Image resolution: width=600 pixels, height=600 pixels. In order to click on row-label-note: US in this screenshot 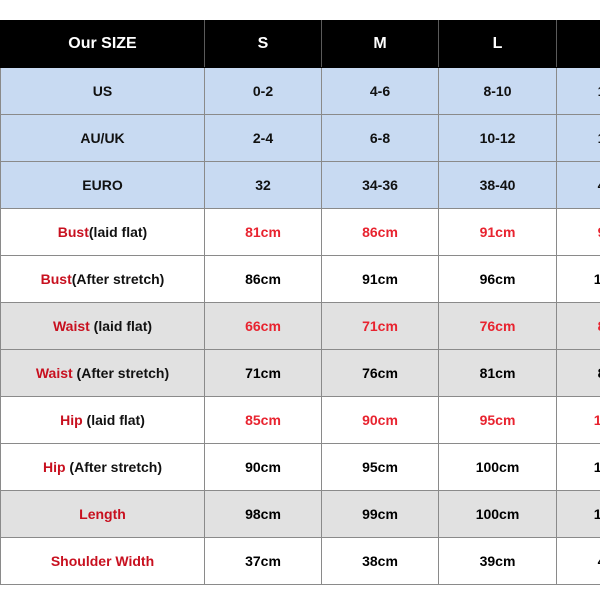, I will do `click(102, 91)`.